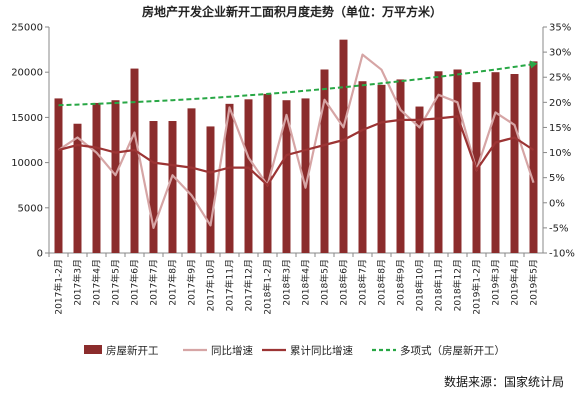  Describe the element at coordinates (154, 282) in the screenshot. I see `x-tick-label: 2017年7月` at that location.